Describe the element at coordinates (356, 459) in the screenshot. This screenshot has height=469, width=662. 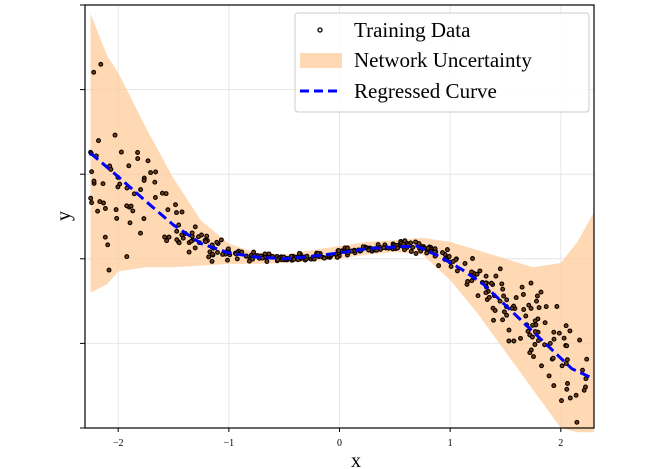
I see `x-axis-label: x` at that location.